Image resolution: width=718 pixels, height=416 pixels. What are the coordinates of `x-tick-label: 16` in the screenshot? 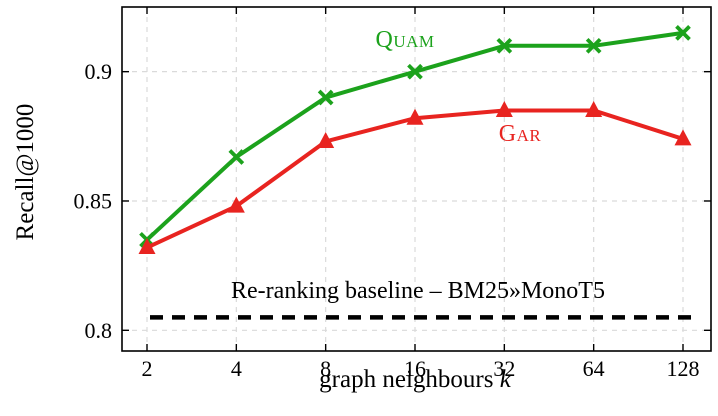 It's located at (415, 368).